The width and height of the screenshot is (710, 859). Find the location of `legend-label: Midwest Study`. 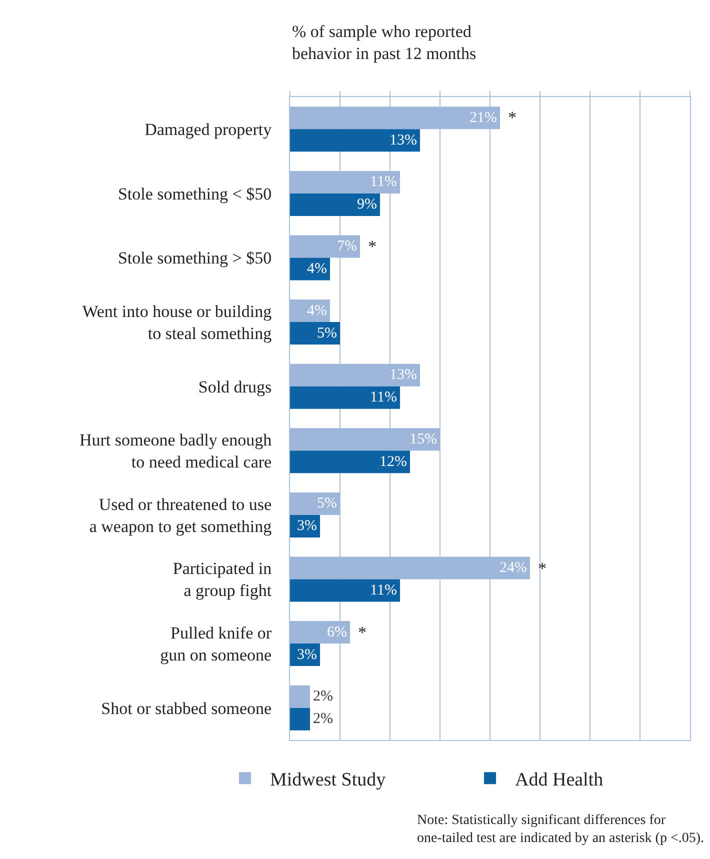

legend-label: Midwest Study is located at coordinates (328, 780).